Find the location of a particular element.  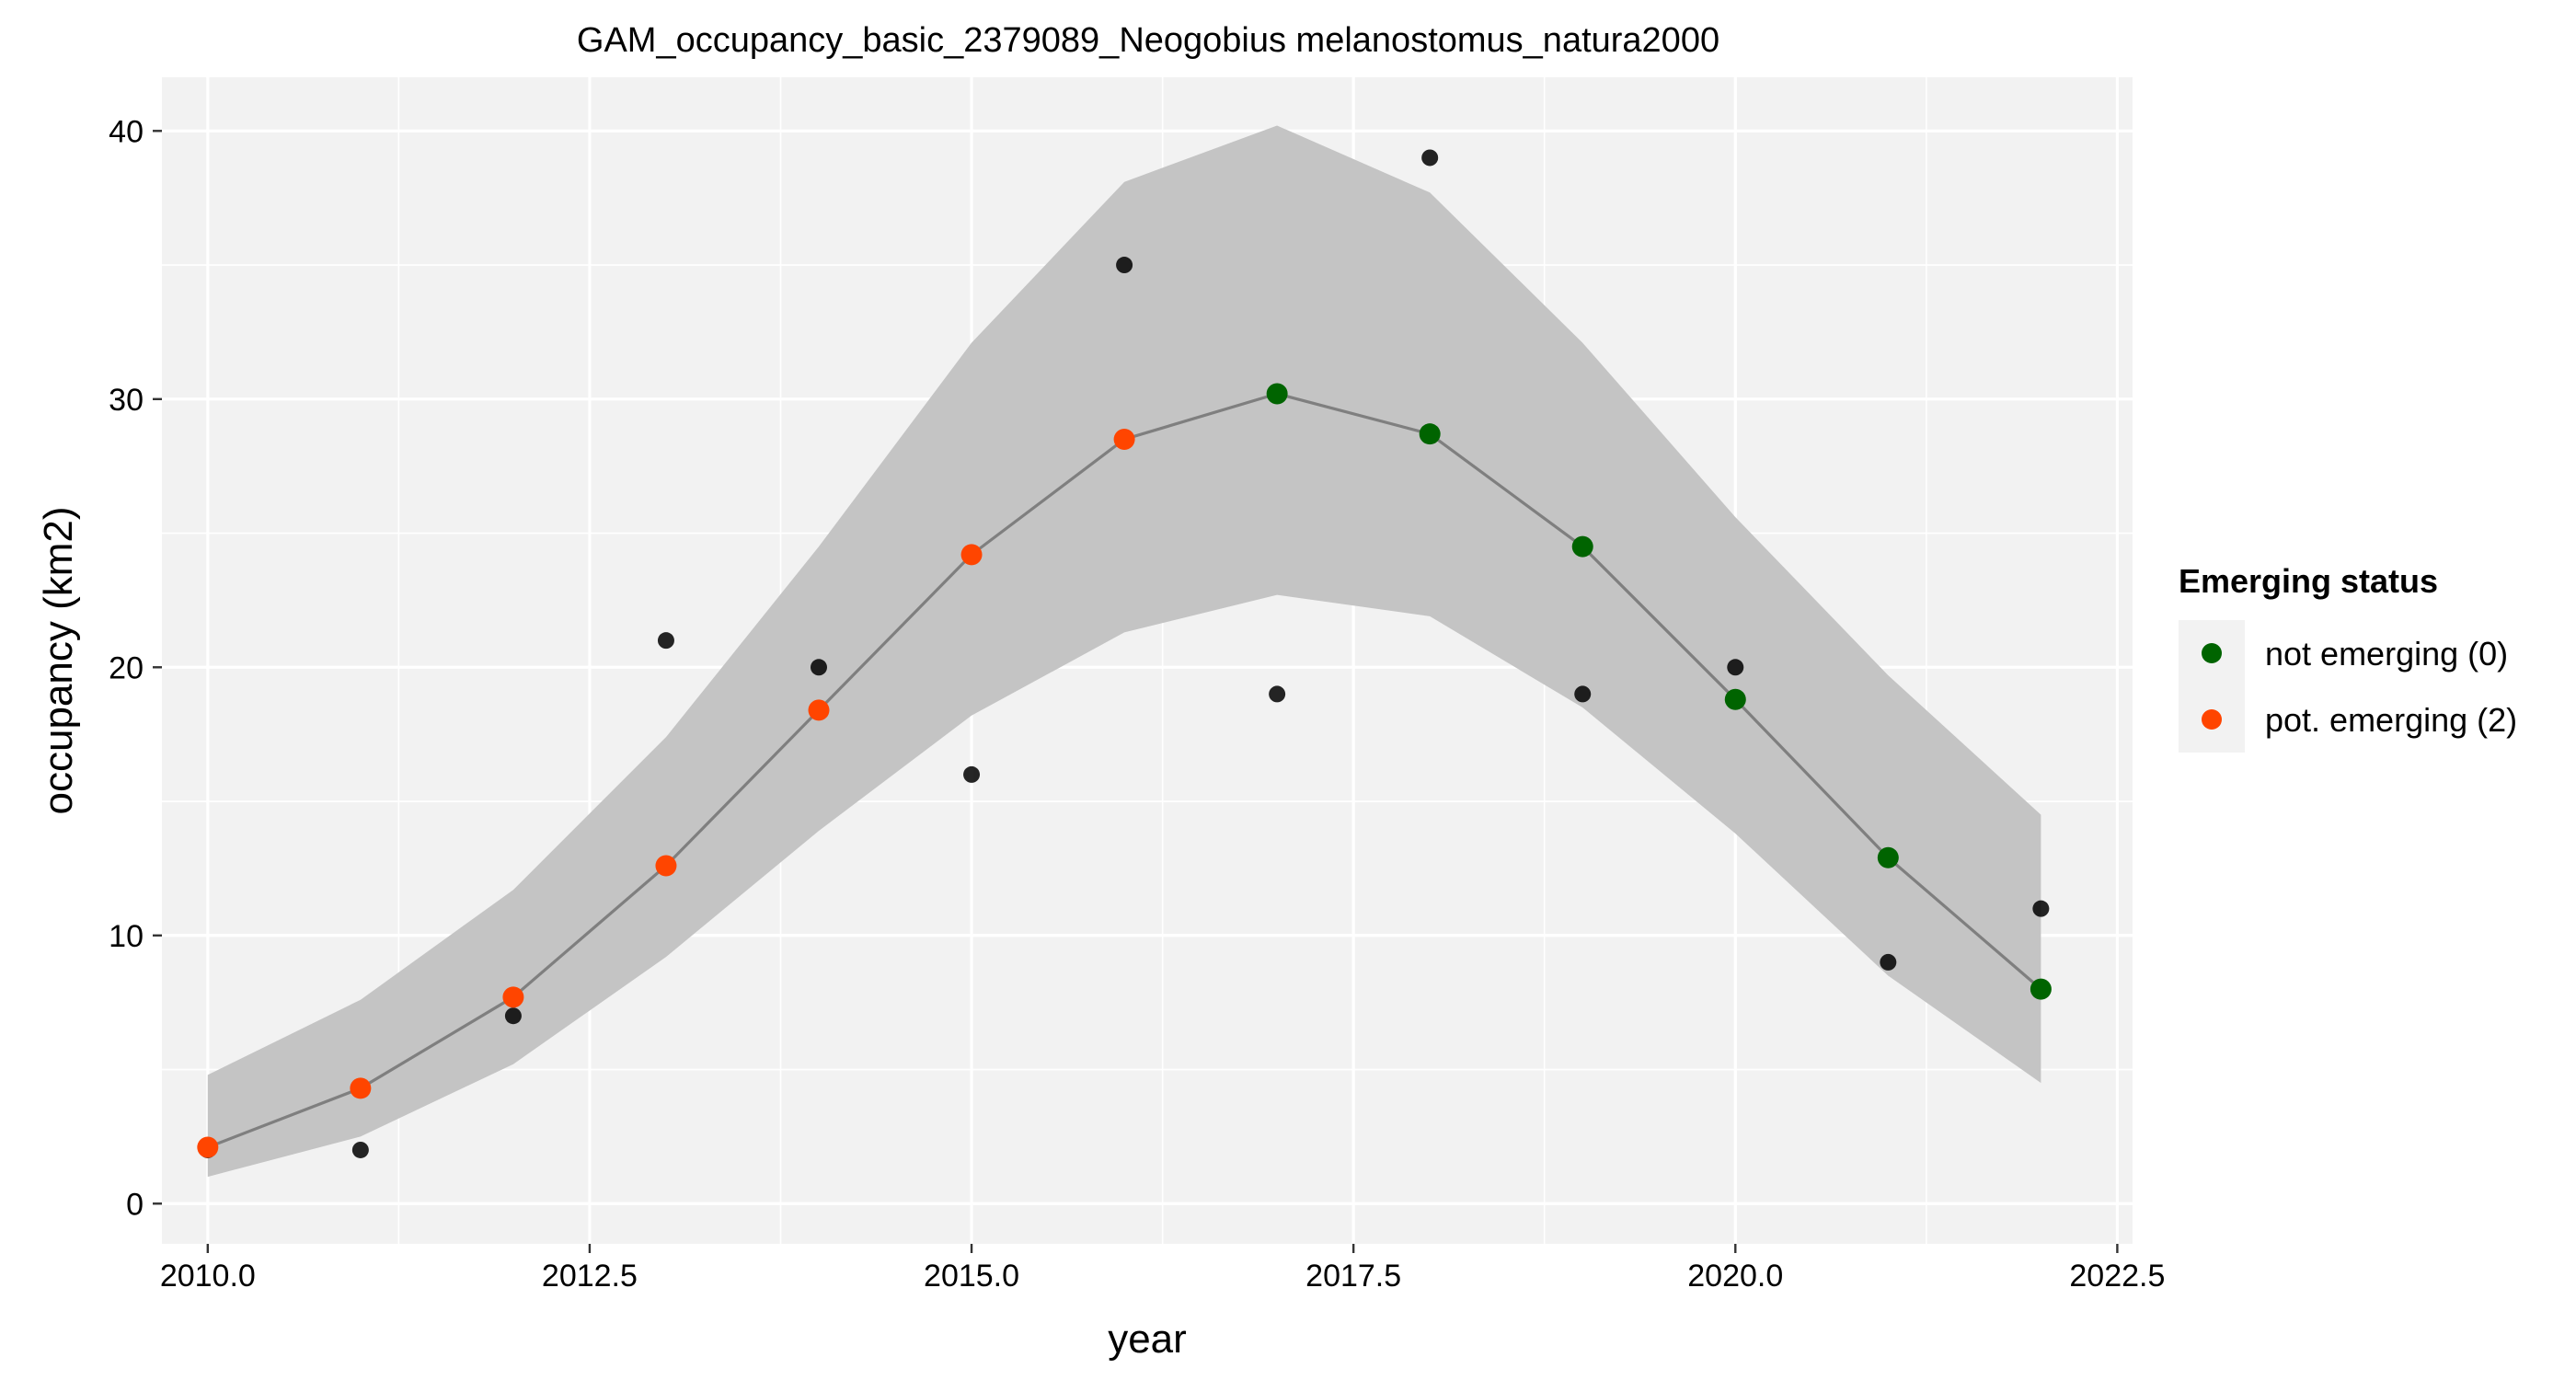

y-tick-label: 20 is located at coordinates (126, 667).